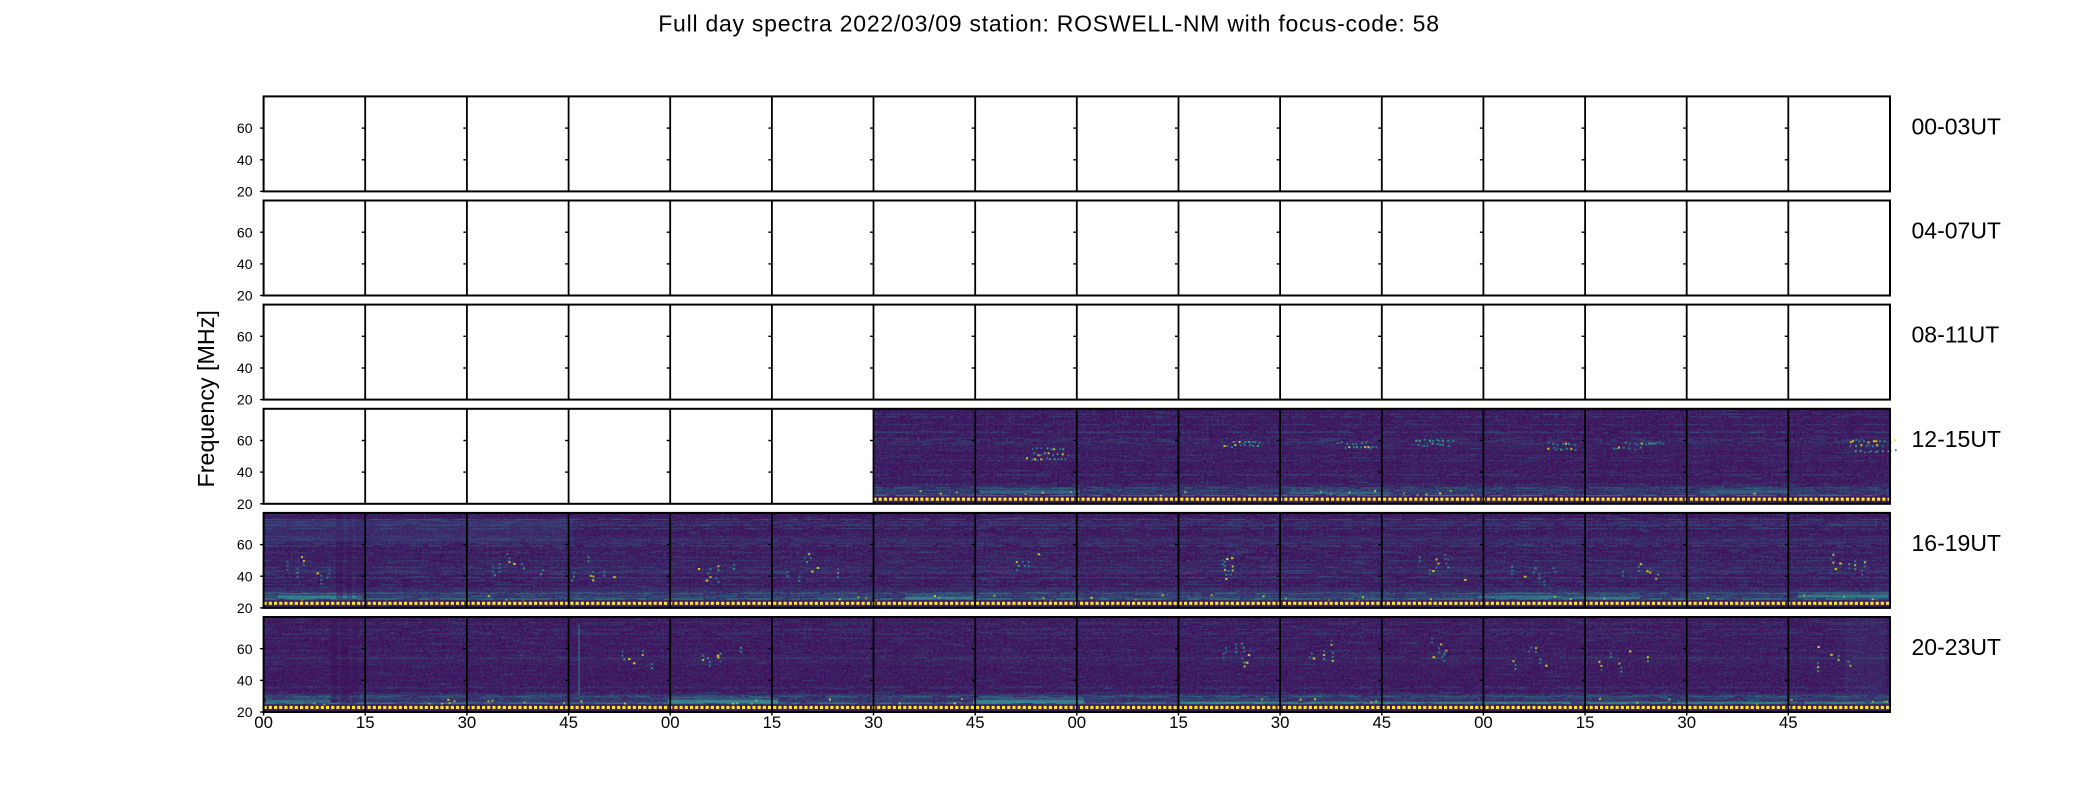 The image size is (2100, 800). I want to click on svg-text: 00-03UT, so click(1956, 126).